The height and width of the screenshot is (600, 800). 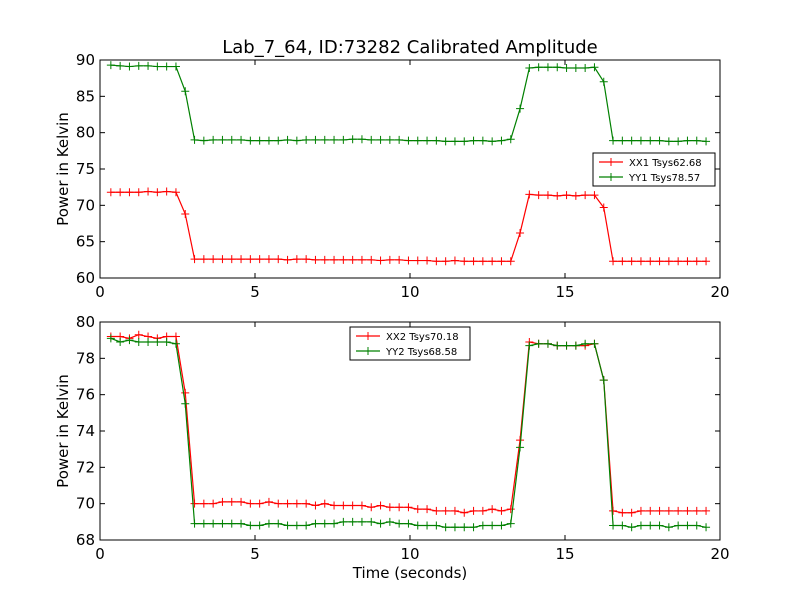 What do you see at coordinates (85, 467) in the screenshot?
I see `y-tick-label: 72` at bounding box center [85, 467].